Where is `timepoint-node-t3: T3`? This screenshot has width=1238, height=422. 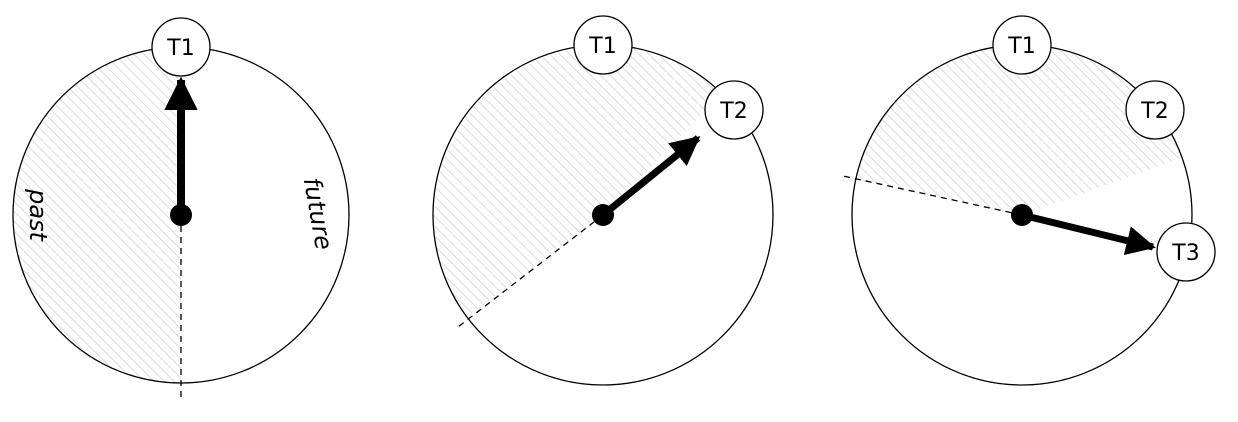 timepoint-node-t3: T3 is located at coordinates (1186, 252).